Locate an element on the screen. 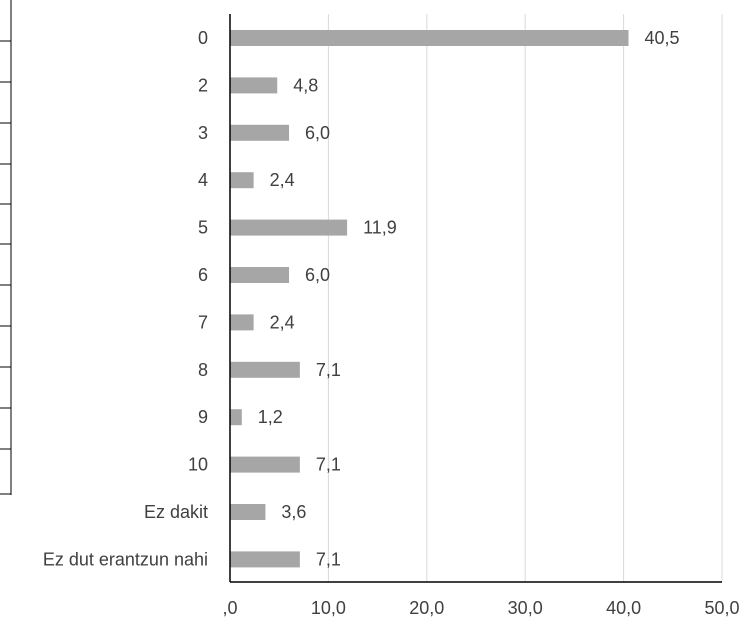 The image size is (746, 628). x-tick-label-3: 30,0 is located at coordinates (525, 608).